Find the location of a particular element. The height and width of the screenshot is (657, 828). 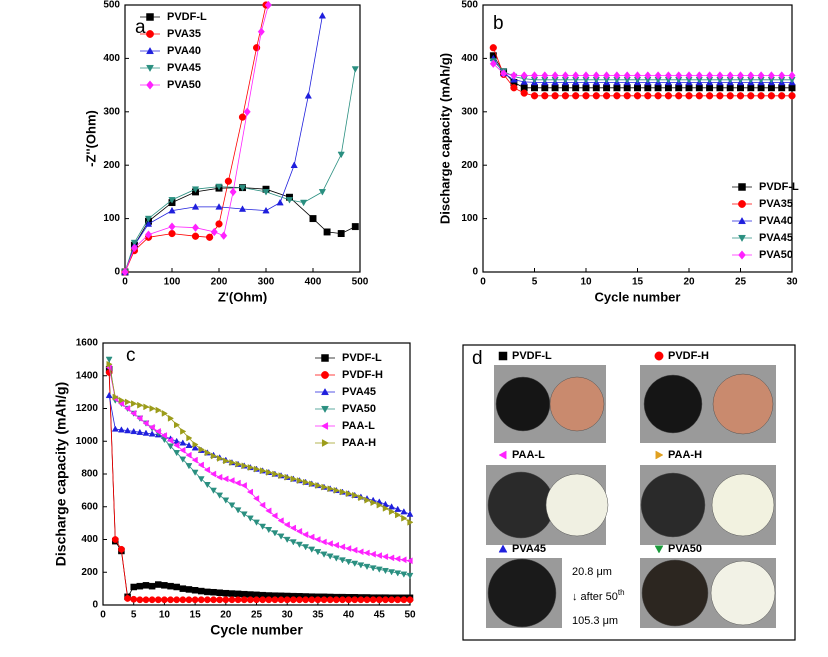

plot-frame is located at coordinates (242, 138).